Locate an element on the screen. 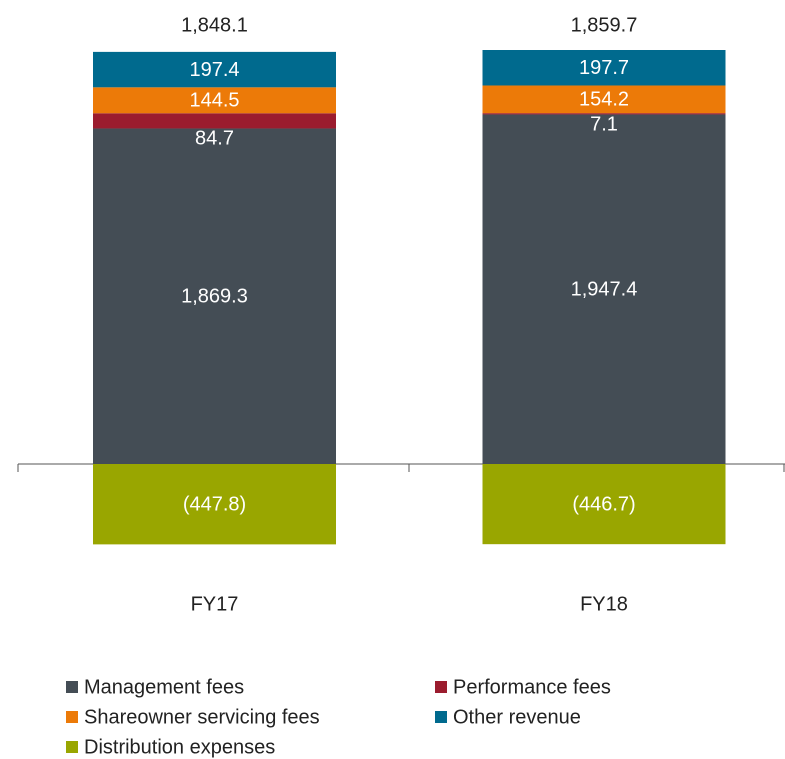 The image size is (785, 759). value-label: 1,947.4 is located at coordinates (604, 290).